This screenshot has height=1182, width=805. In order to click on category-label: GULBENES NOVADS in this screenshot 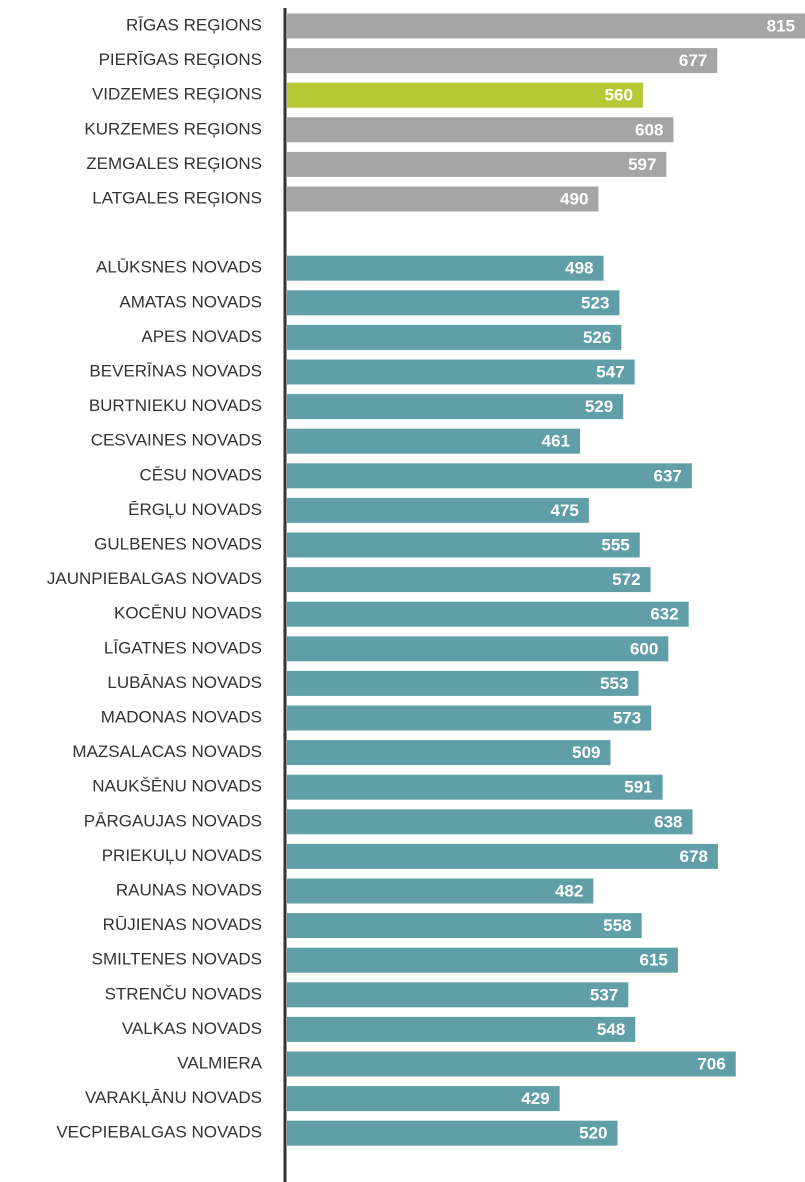, I will do `click(178, 543)`.